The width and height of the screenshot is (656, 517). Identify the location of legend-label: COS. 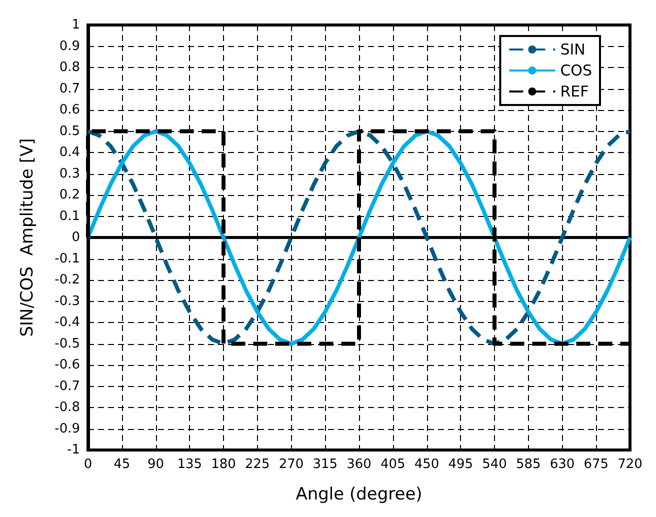
(576, 71).